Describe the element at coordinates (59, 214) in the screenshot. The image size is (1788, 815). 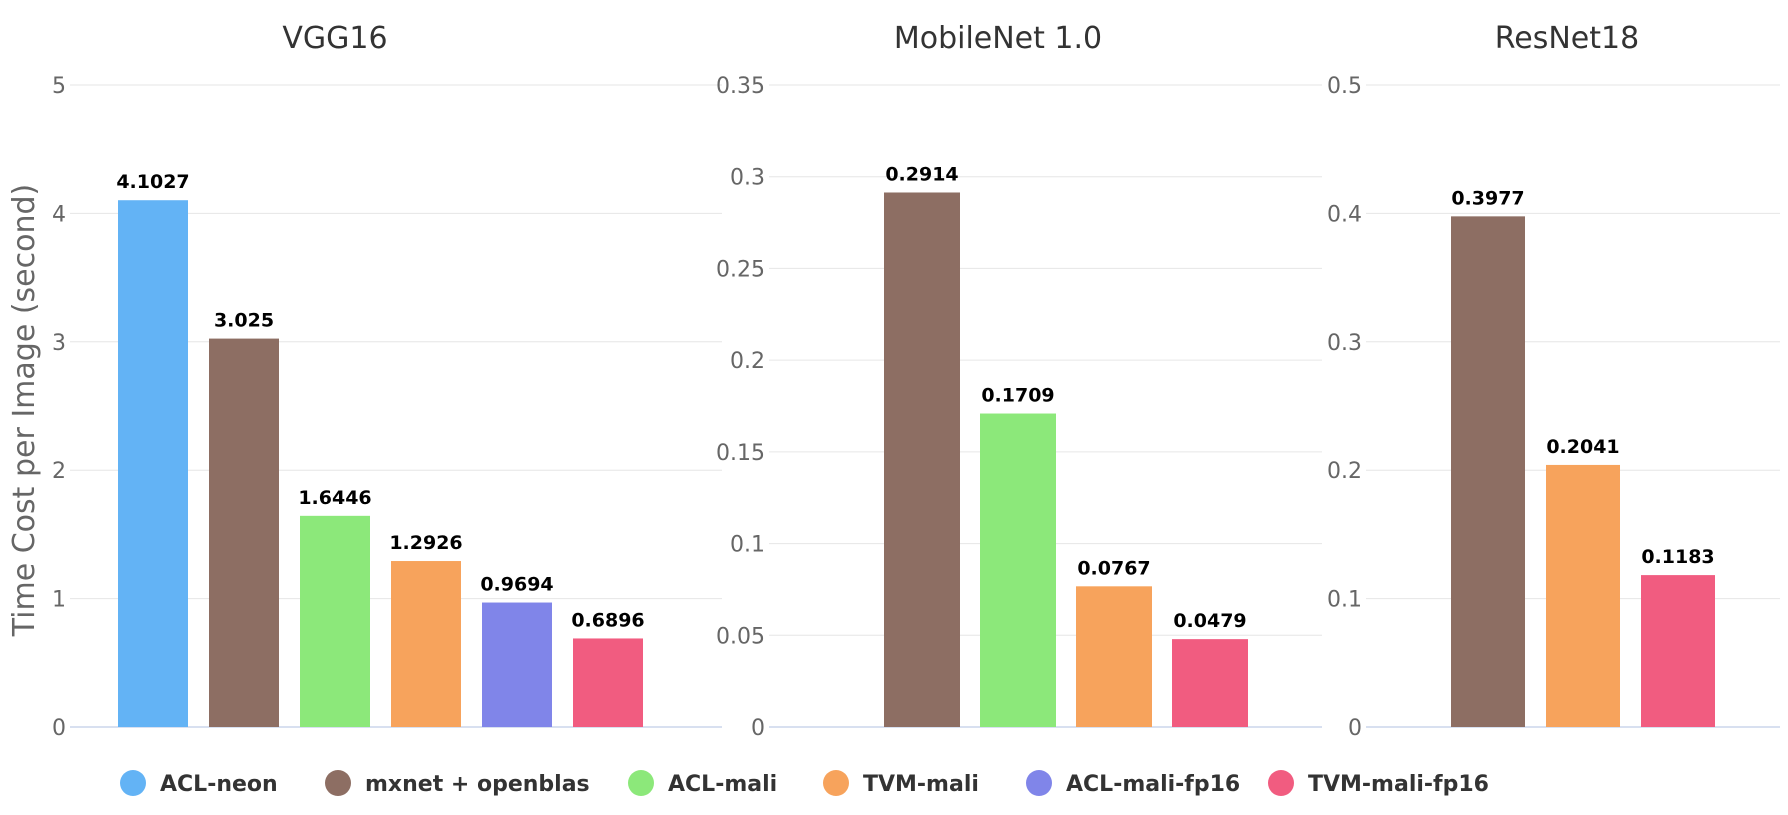
I see `y-tick-label: 4` at that location.